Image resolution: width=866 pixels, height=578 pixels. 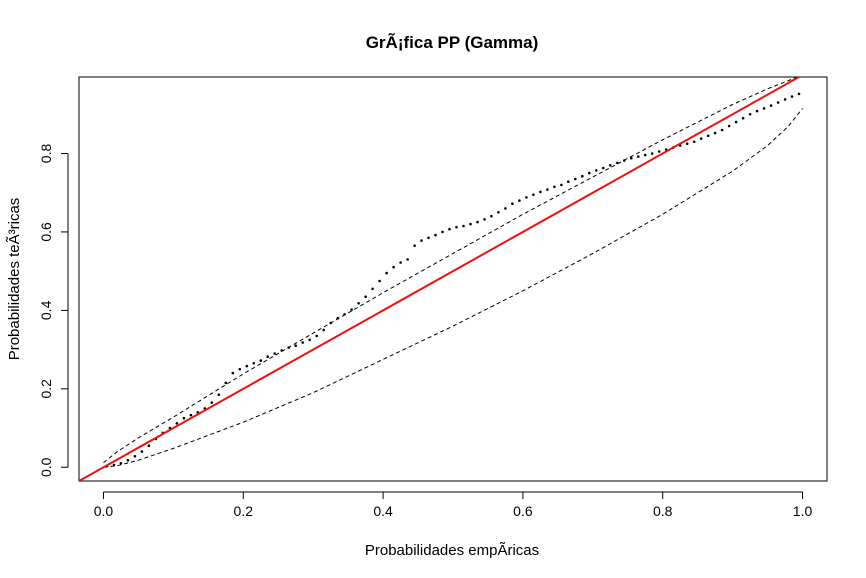 I want to click on y-tick-label: 0.6, so click(x=46, y=232).